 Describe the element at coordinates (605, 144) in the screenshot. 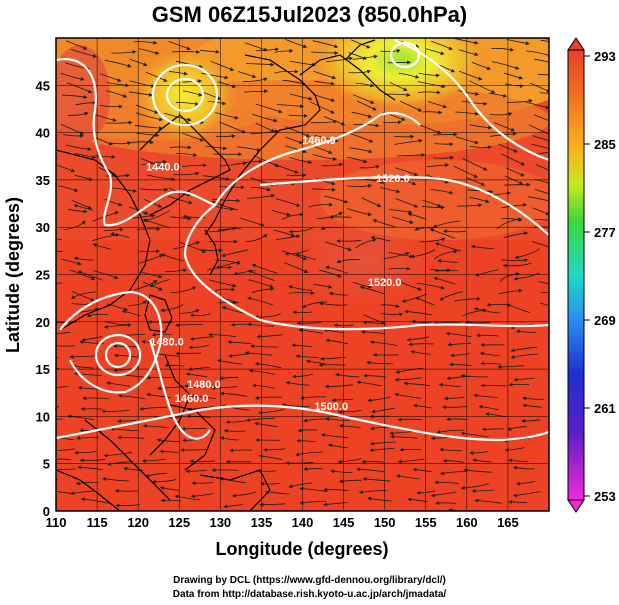

I see `colorbar-tick-label: 285` at that location.